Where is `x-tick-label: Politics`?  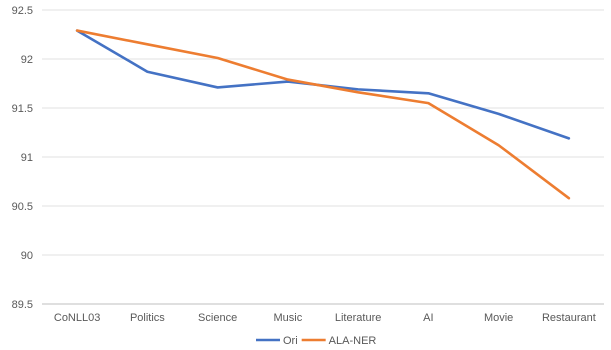
x-tick-label: Politics is located at coordinates (147, 318).